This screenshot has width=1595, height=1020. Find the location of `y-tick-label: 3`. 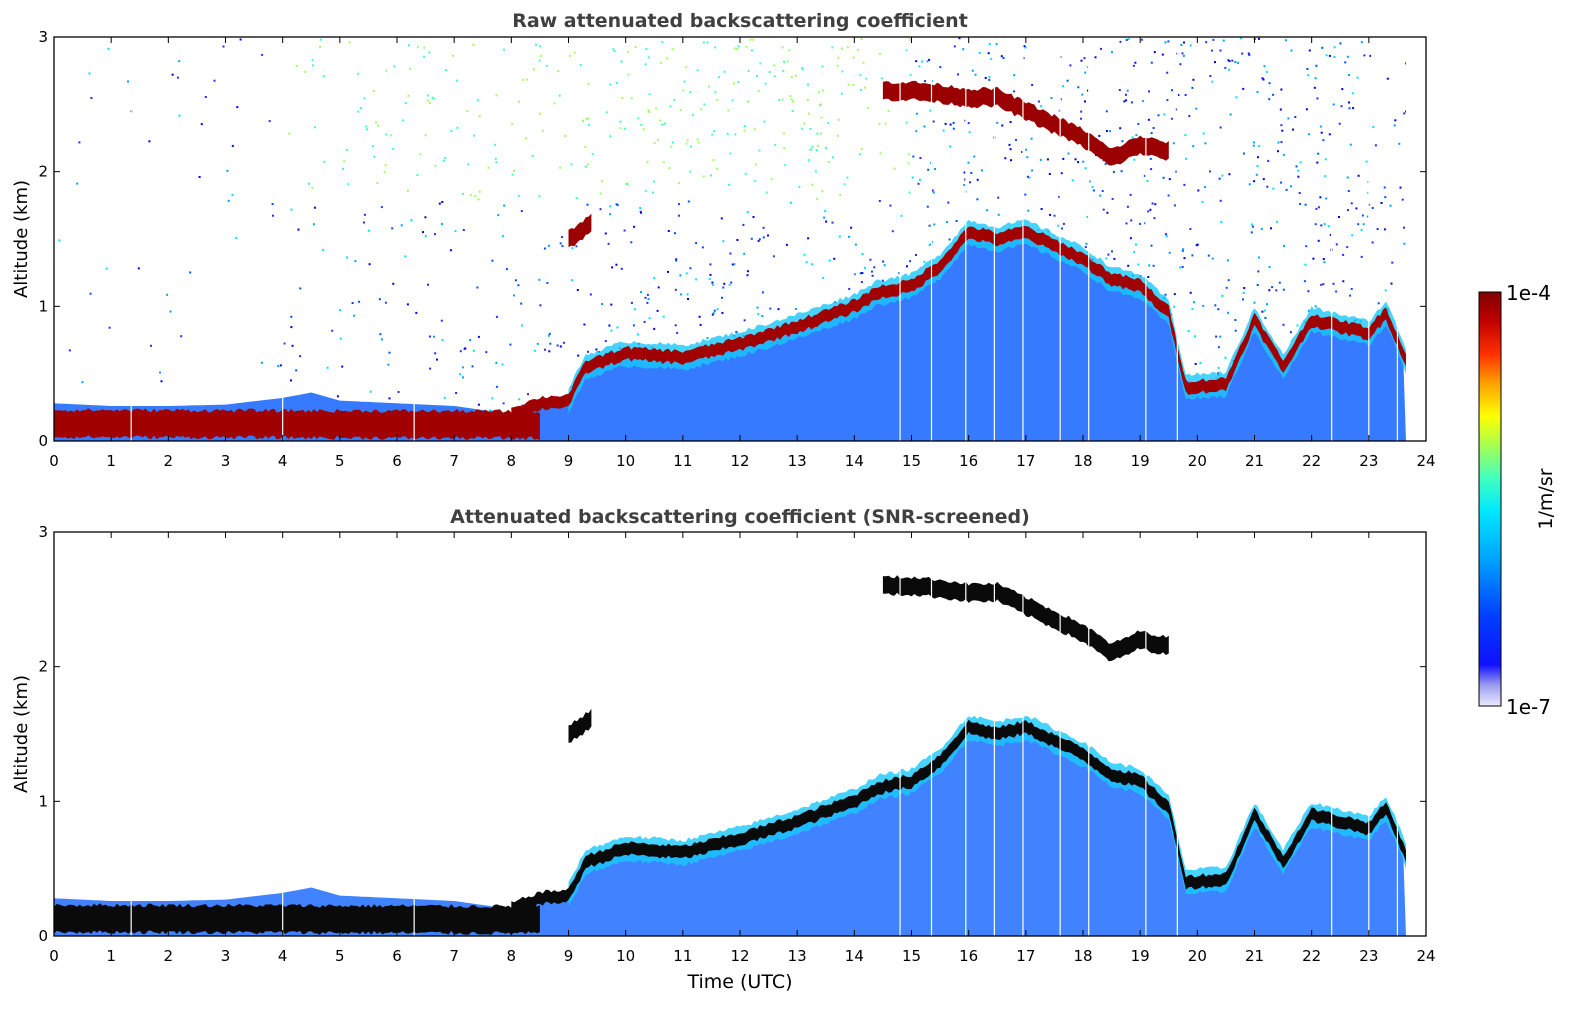

y-tick-label: 3 is located at coordinates (43, 37).